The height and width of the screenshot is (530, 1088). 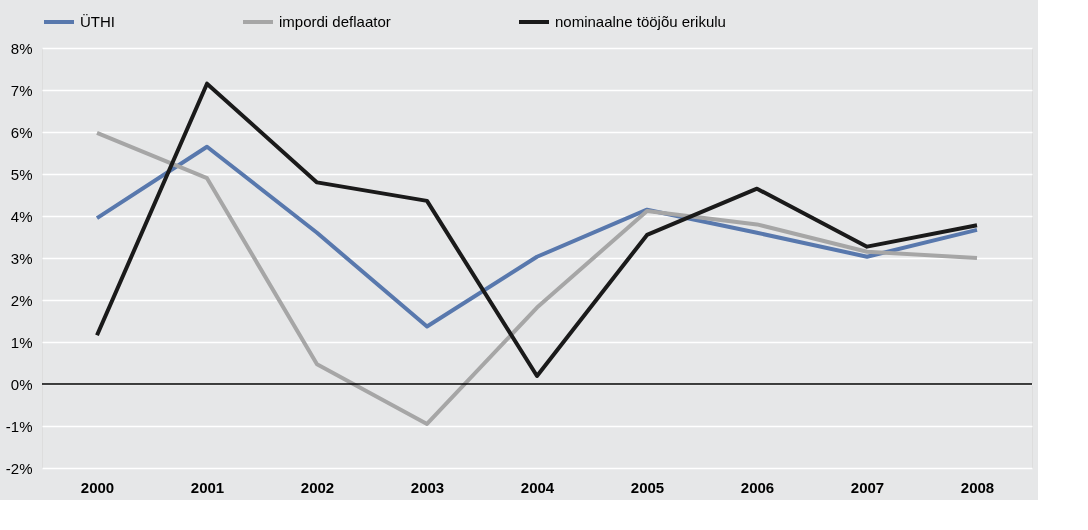 I want to click on x-tick-label: 2008, so click(x=977, y=487).